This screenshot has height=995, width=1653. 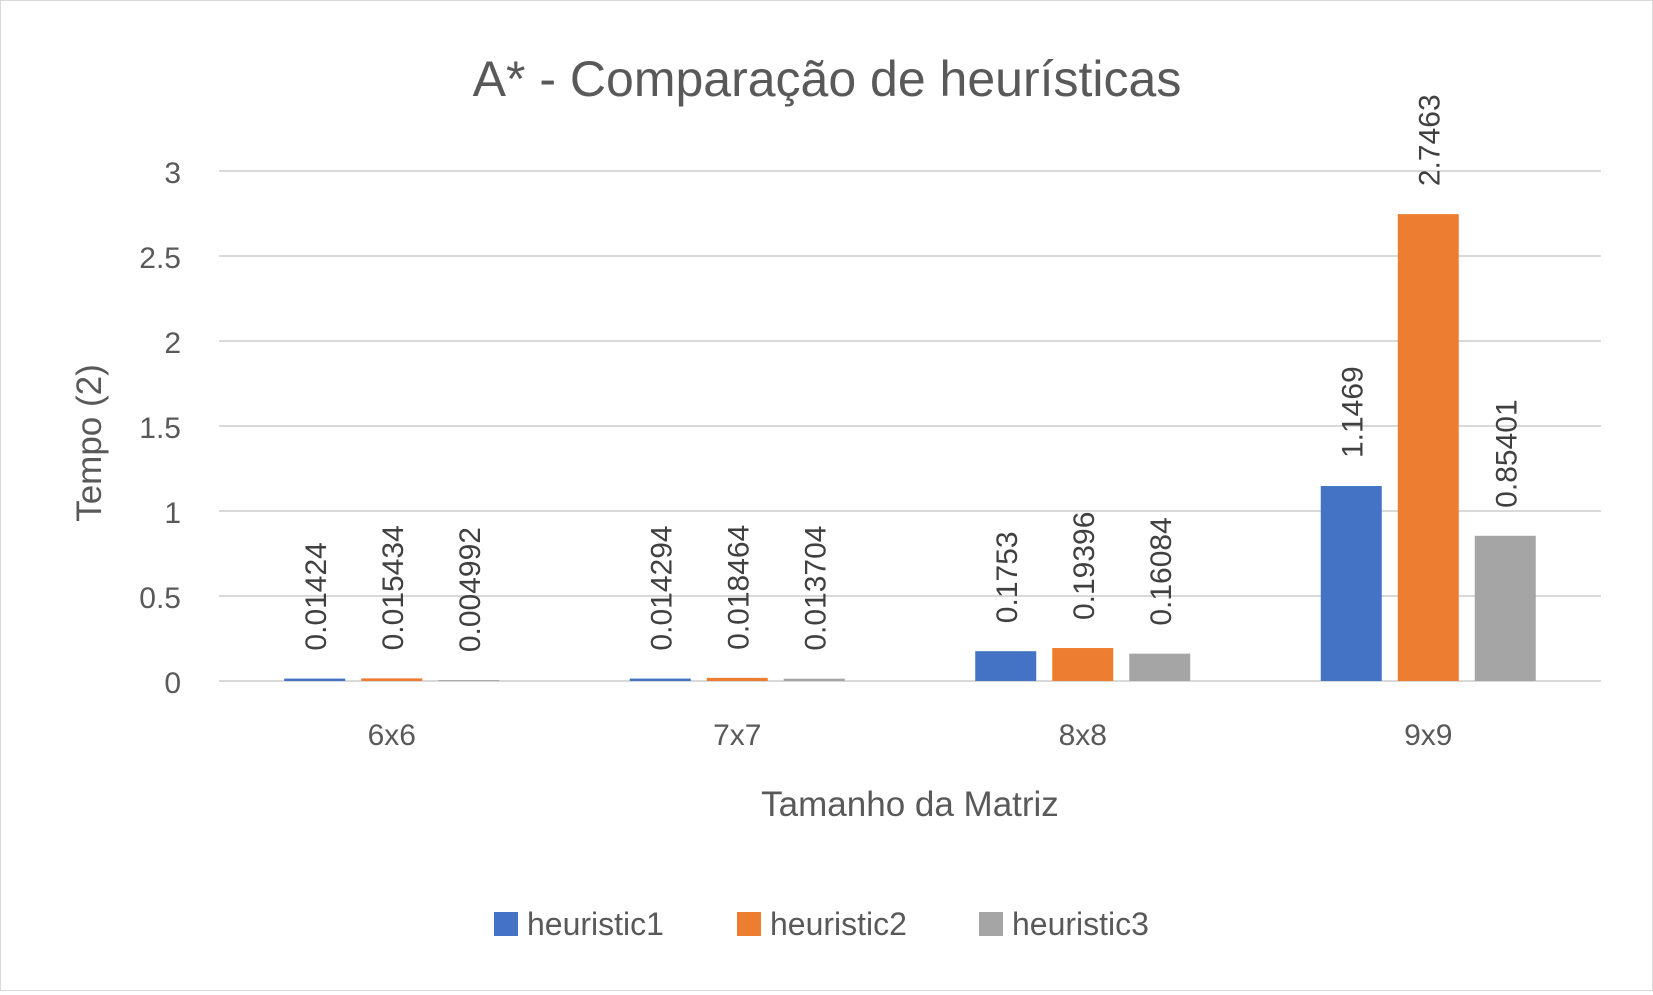 What do you see at coordinates (660, 679) in the screenshot?
I see `bar-heuristic1-7x7` at bounding box center [660, 679].